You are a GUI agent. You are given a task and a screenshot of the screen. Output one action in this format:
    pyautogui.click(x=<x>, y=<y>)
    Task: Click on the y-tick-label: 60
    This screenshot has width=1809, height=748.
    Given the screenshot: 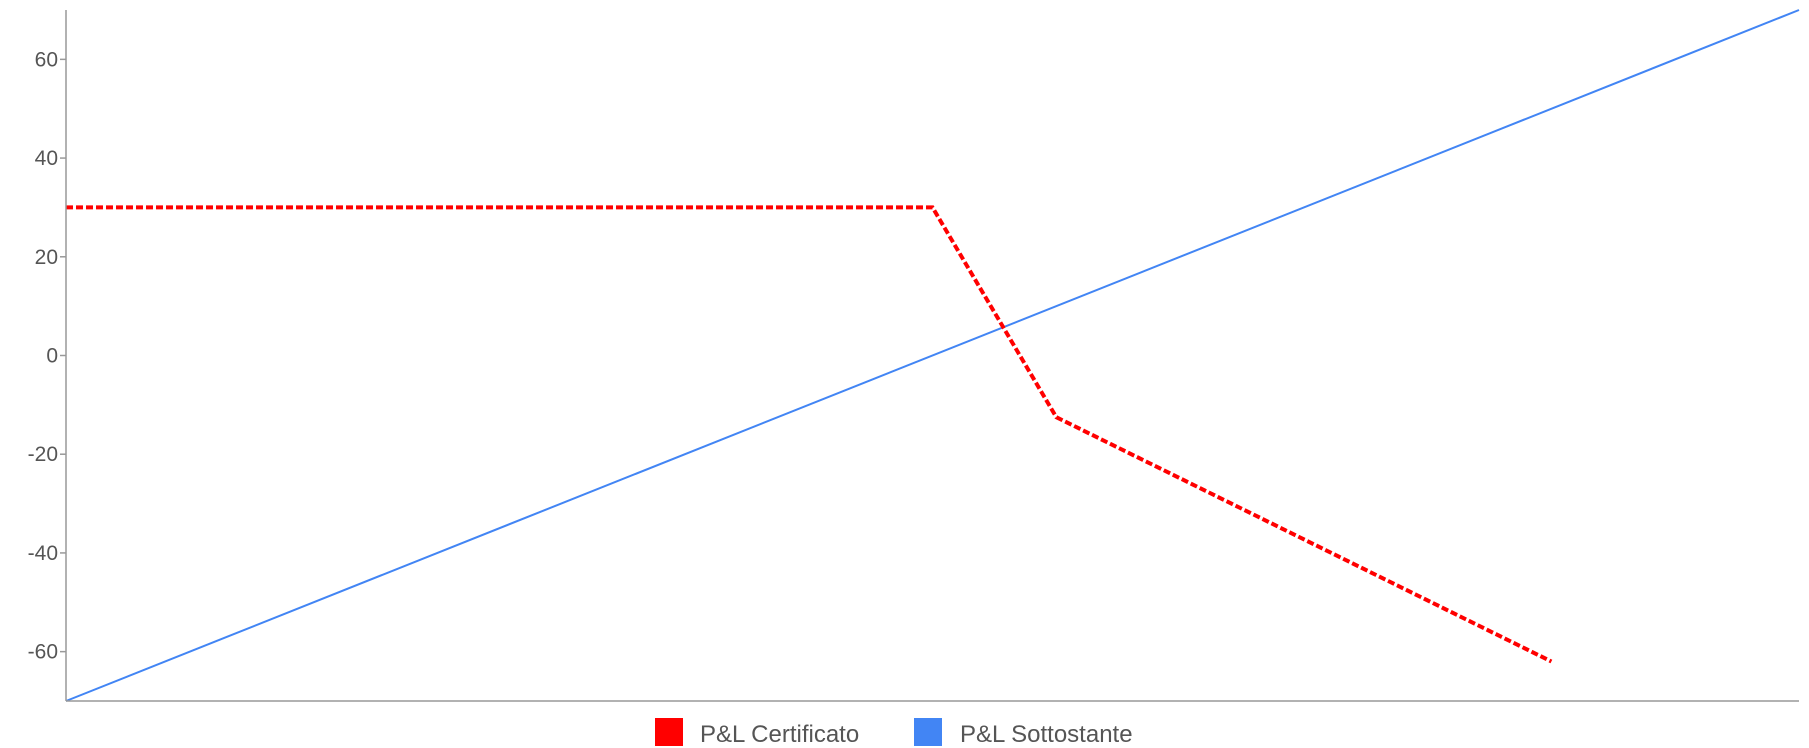 What is the action you would take?
    pyautogui.click(x=46, y=59)
    